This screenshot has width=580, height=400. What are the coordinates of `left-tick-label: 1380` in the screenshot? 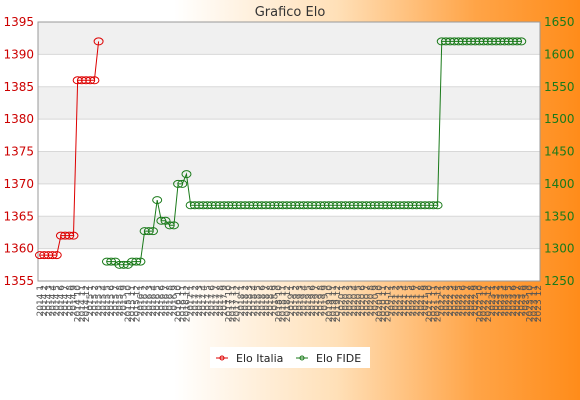 It's located at (18, 119).